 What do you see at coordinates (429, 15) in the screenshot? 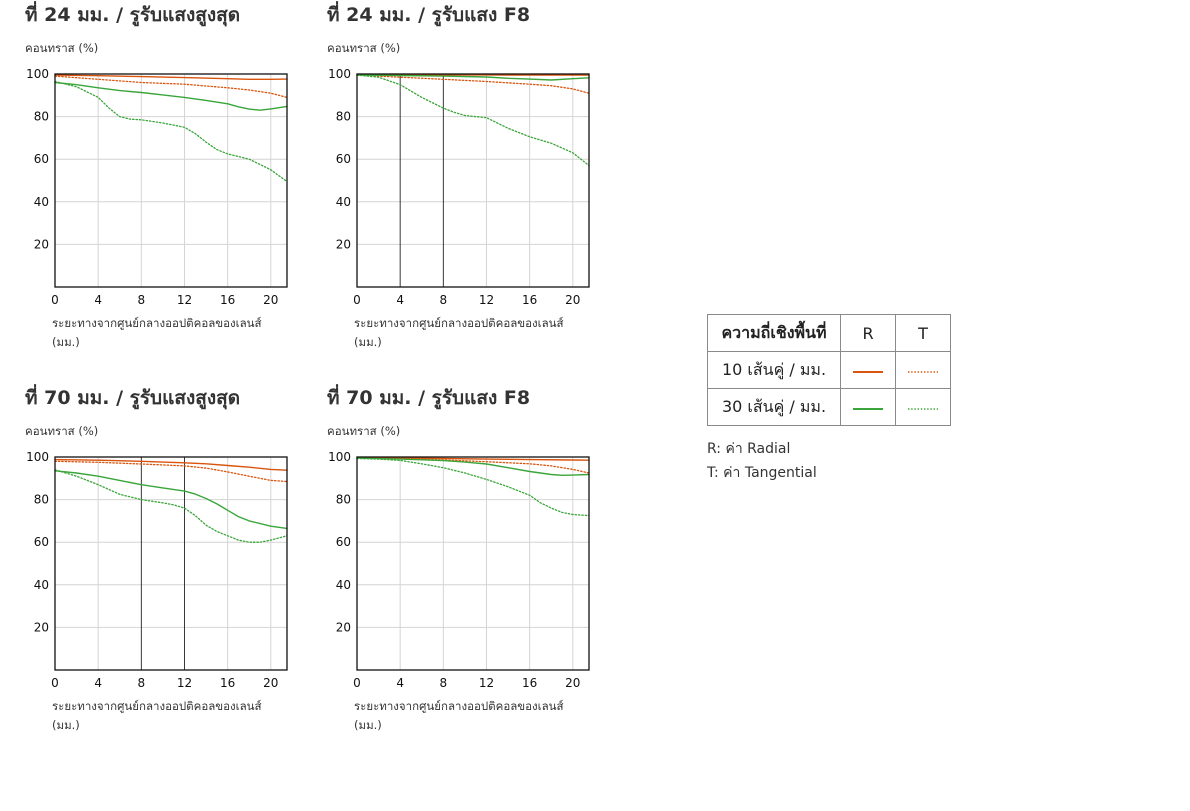
I see `chart-title: ที่ 24 มม. / รูรับแสง F8` at bounding box center [429, 15].